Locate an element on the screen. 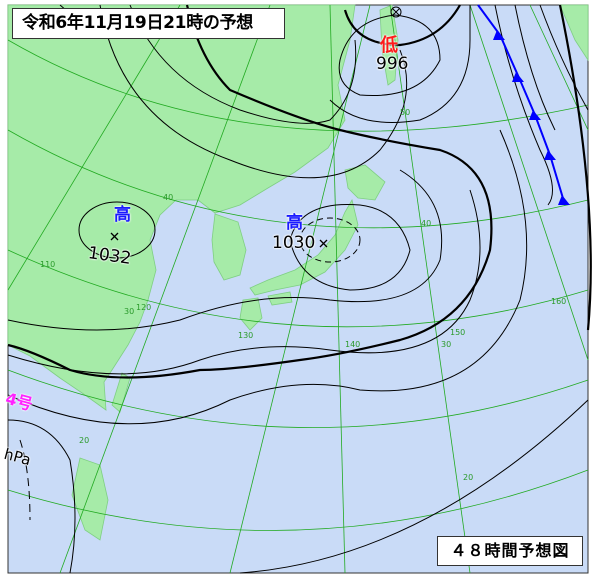 This screenshot has width=600, height=581. high-center-marks is located at coordinates (219, 240).